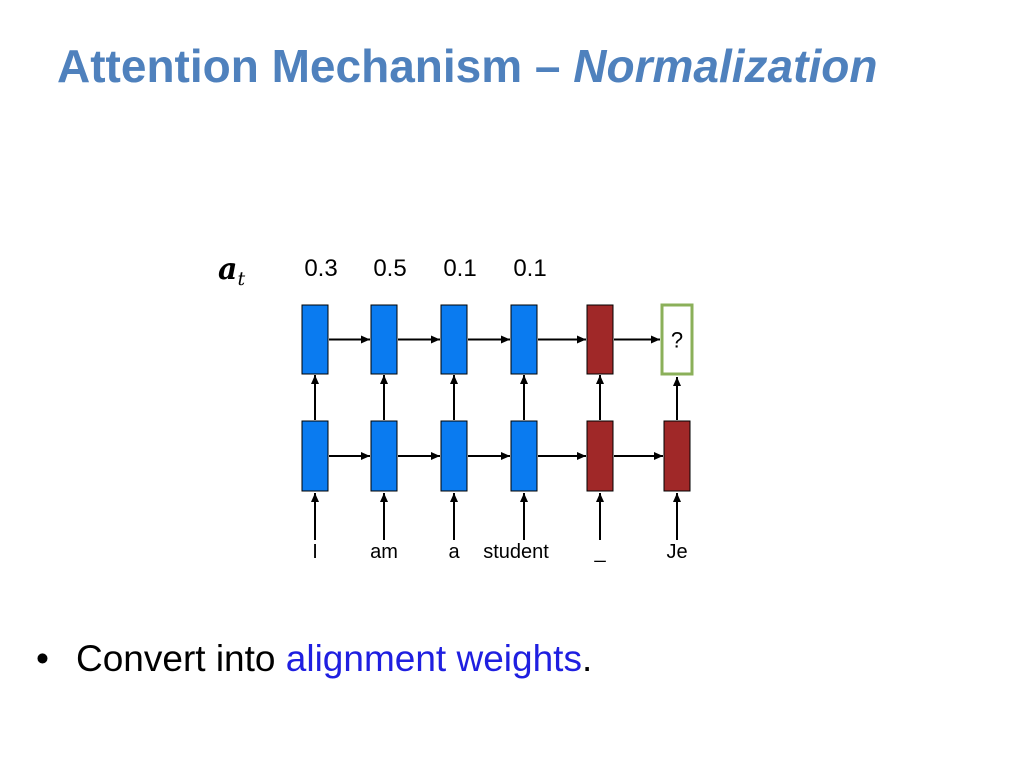 The width and height of the screenshot is (1024, 768). I want to click on slide-title: Attention Mechanism – Normalization, so click(467, 66).